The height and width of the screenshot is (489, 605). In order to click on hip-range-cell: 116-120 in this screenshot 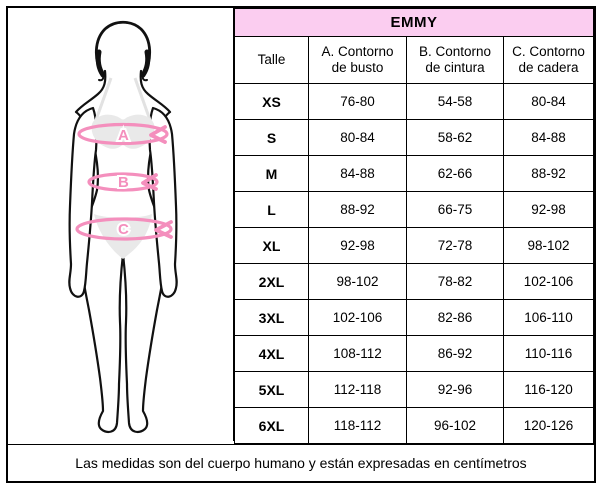, I will do `click(548, 389)`.